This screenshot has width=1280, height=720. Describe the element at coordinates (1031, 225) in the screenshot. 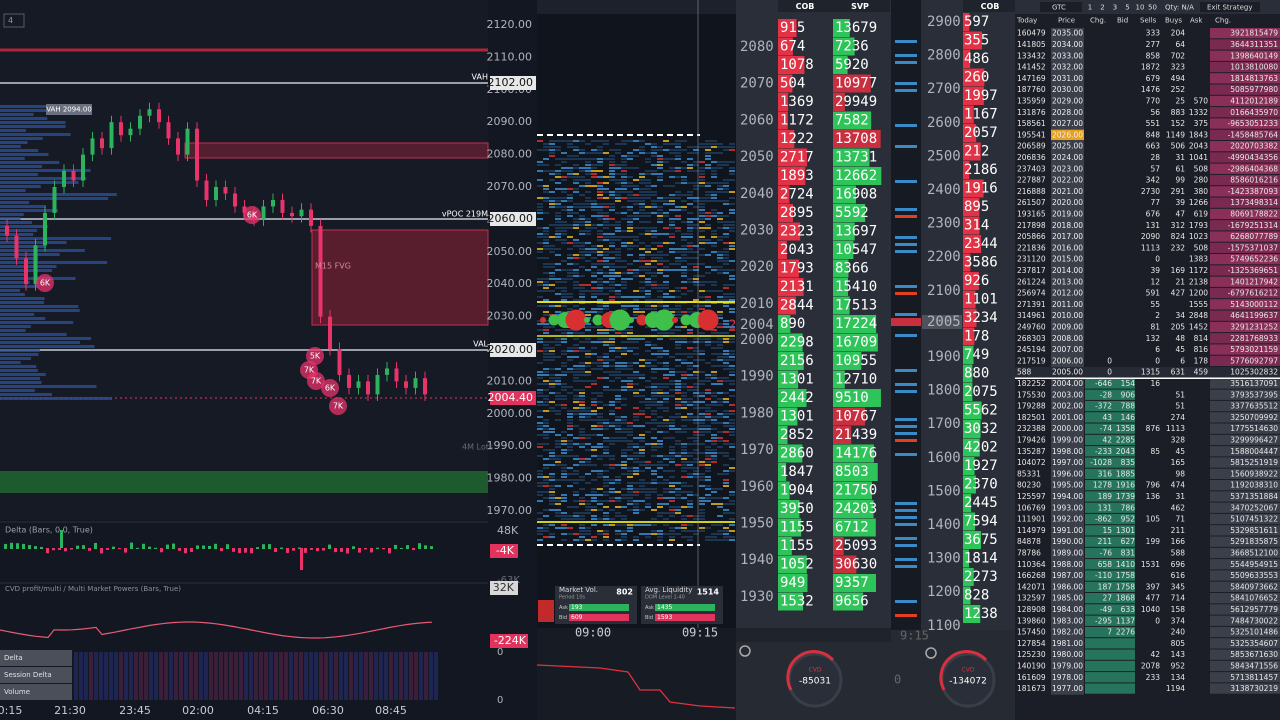

I see `dom-cell: 217898` at that location.